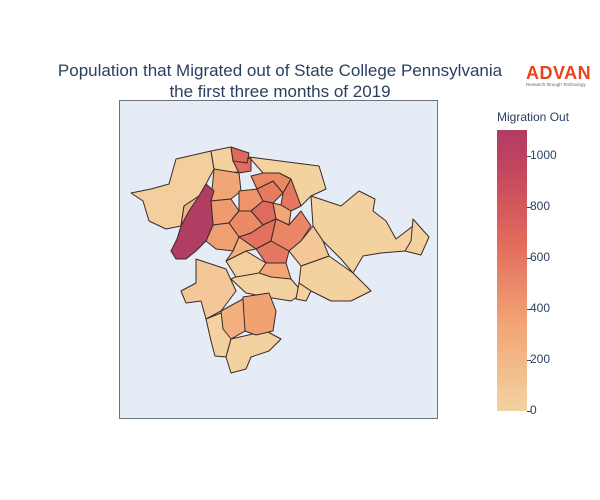  I want to click on region-east-inner, so click(309, 246).